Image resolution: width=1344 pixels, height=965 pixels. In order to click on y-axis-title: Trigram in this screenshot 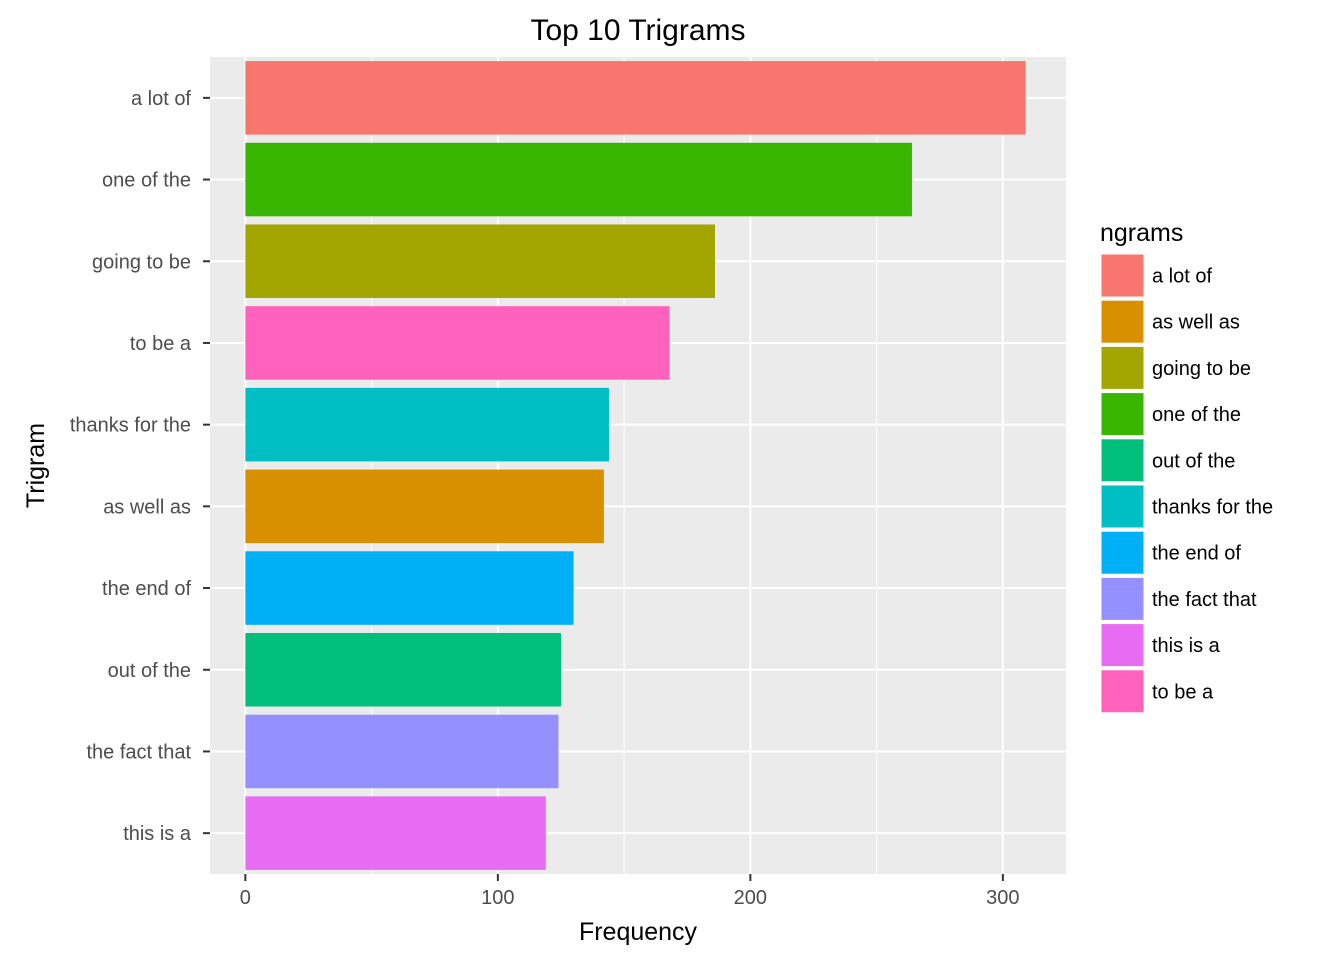, I will do `click(36, 465)`.